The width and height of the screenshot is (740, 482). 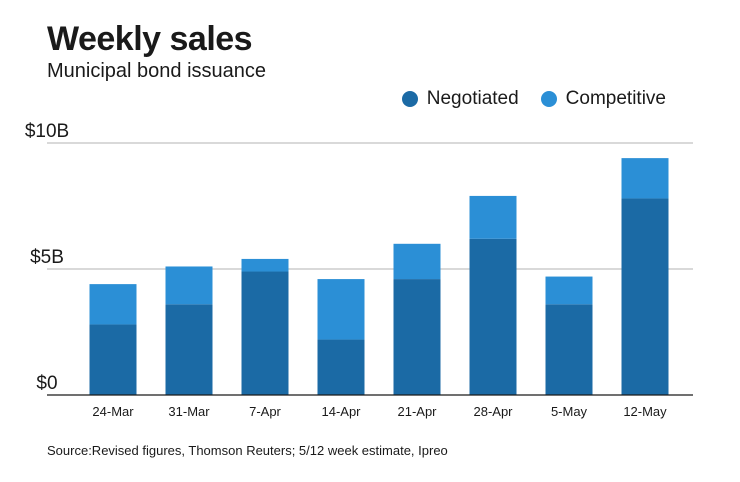 What do you see at coordinates (417, 337) in the screenshot?
I see `bar-negotiated-21-Apr` at bounding box center [417, 337].